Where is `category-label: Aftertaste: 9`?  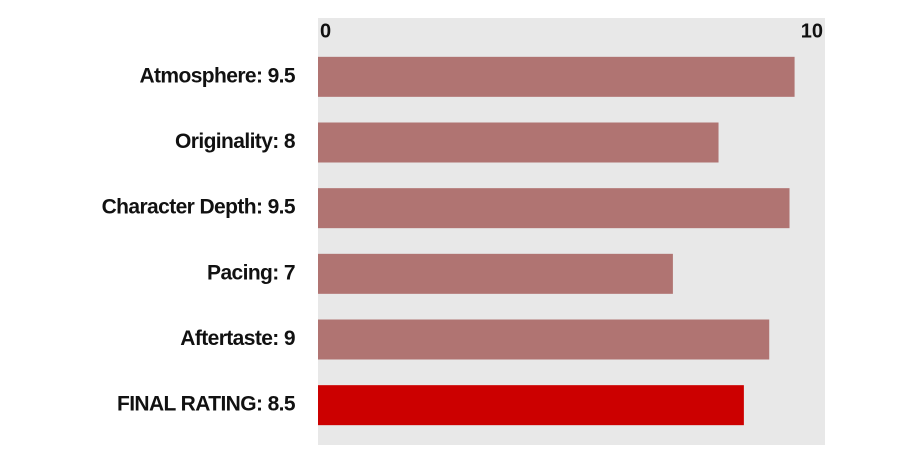 category-label: Aftertaste: 9 is located at coordinates (237, 338).